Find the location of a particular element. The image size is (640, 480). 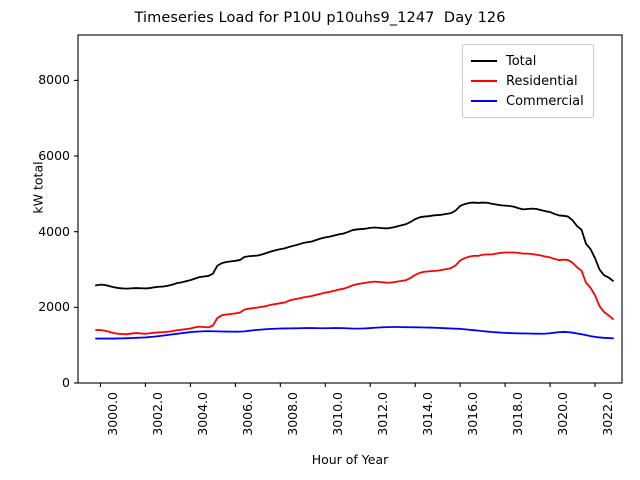

y-tick-label: 0 is located at coordinates (66, 382).